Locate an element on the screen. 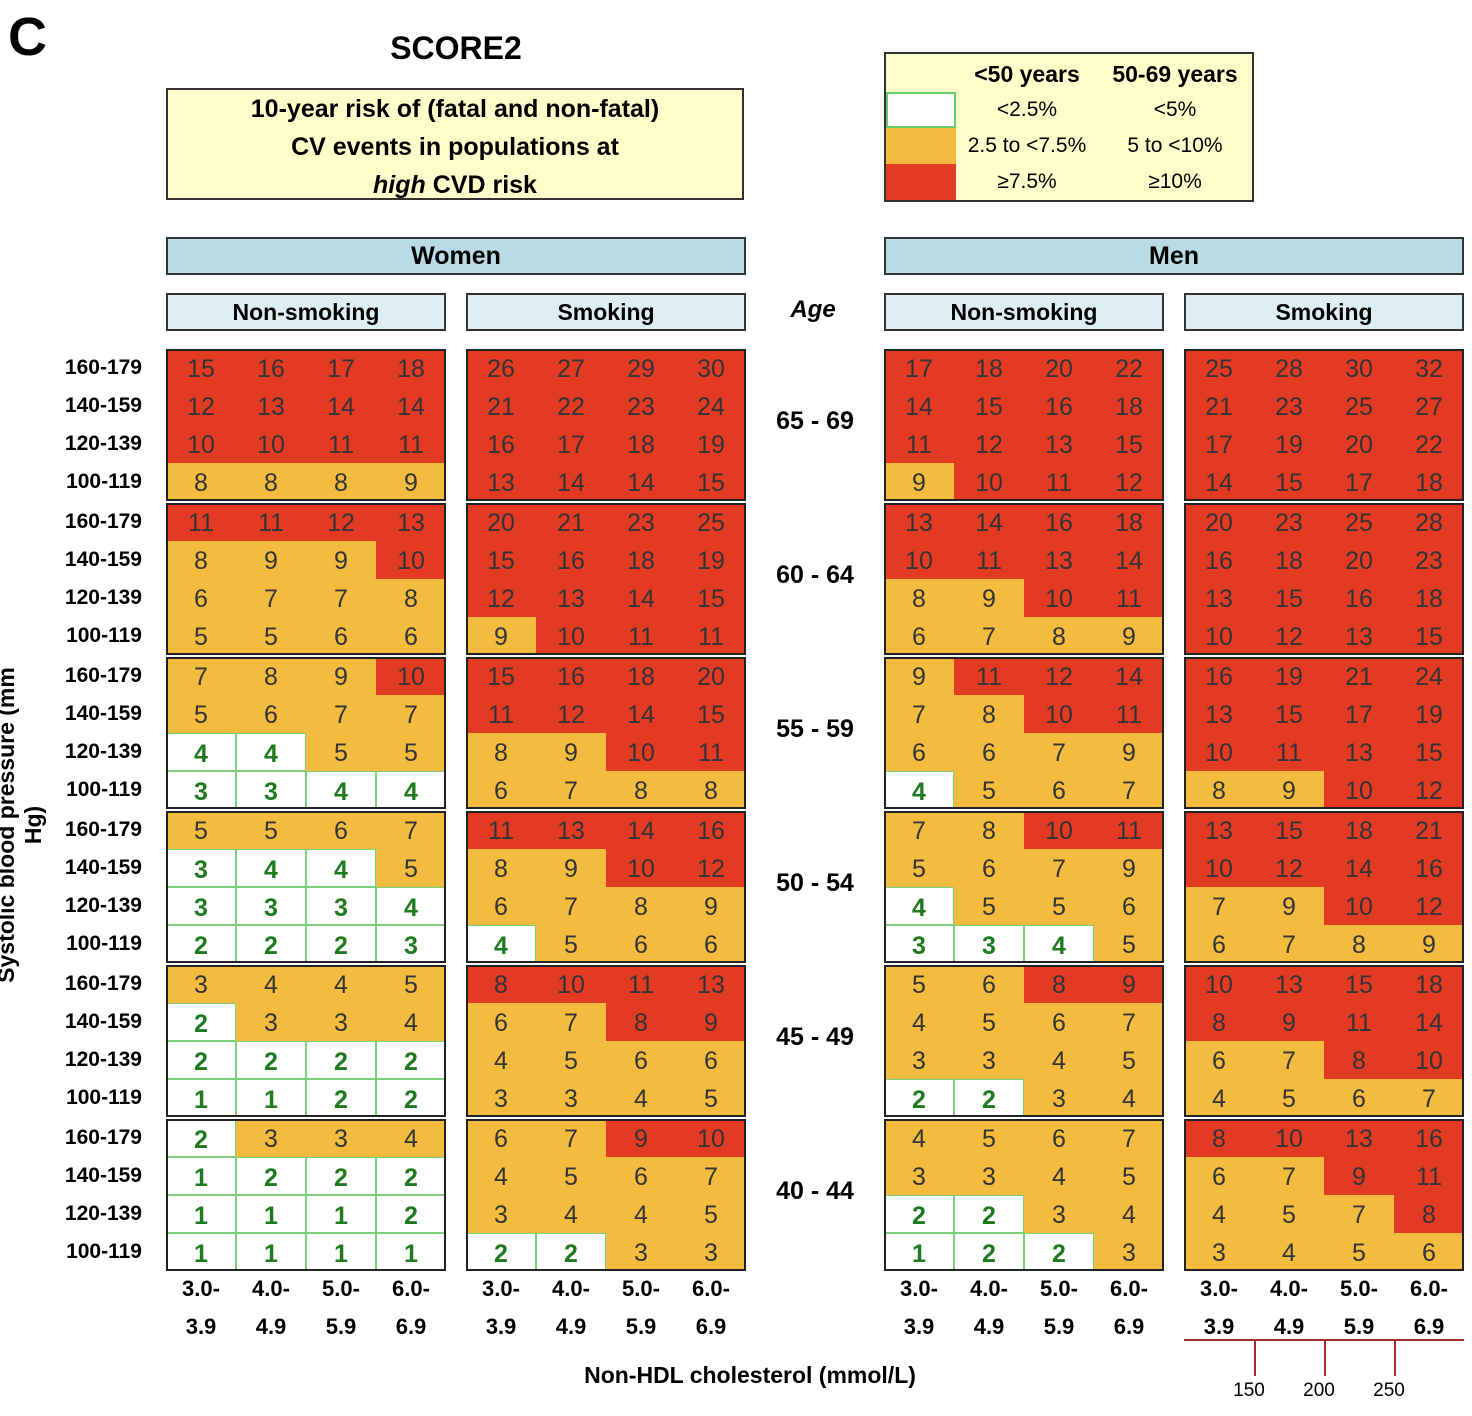  risk-cell-men-non-smoking: 14 is located at coordinates (989, 522).